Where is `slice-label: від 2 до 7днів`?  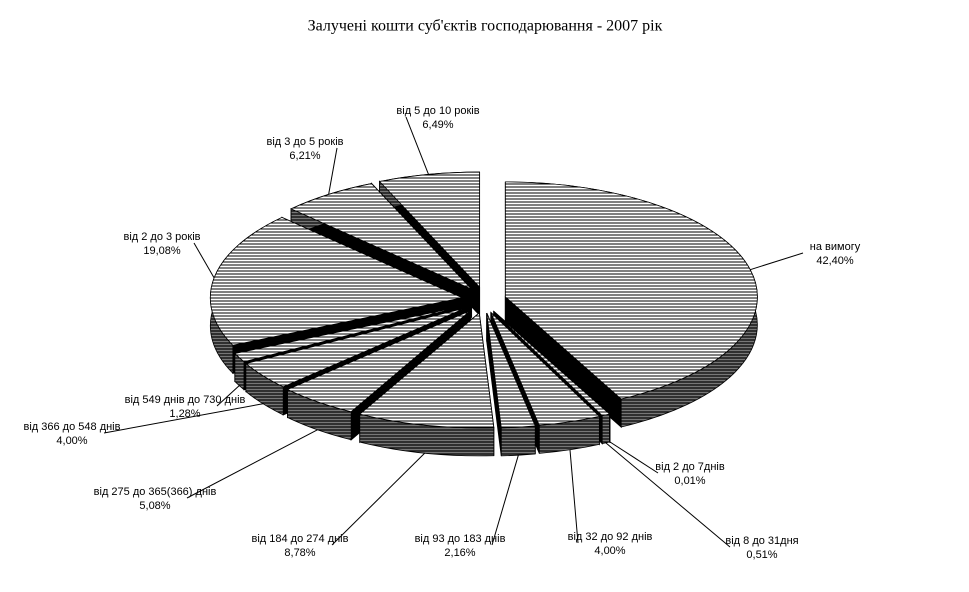 slice-label: від 2 до 7днів is located at coordinates (690, 467).